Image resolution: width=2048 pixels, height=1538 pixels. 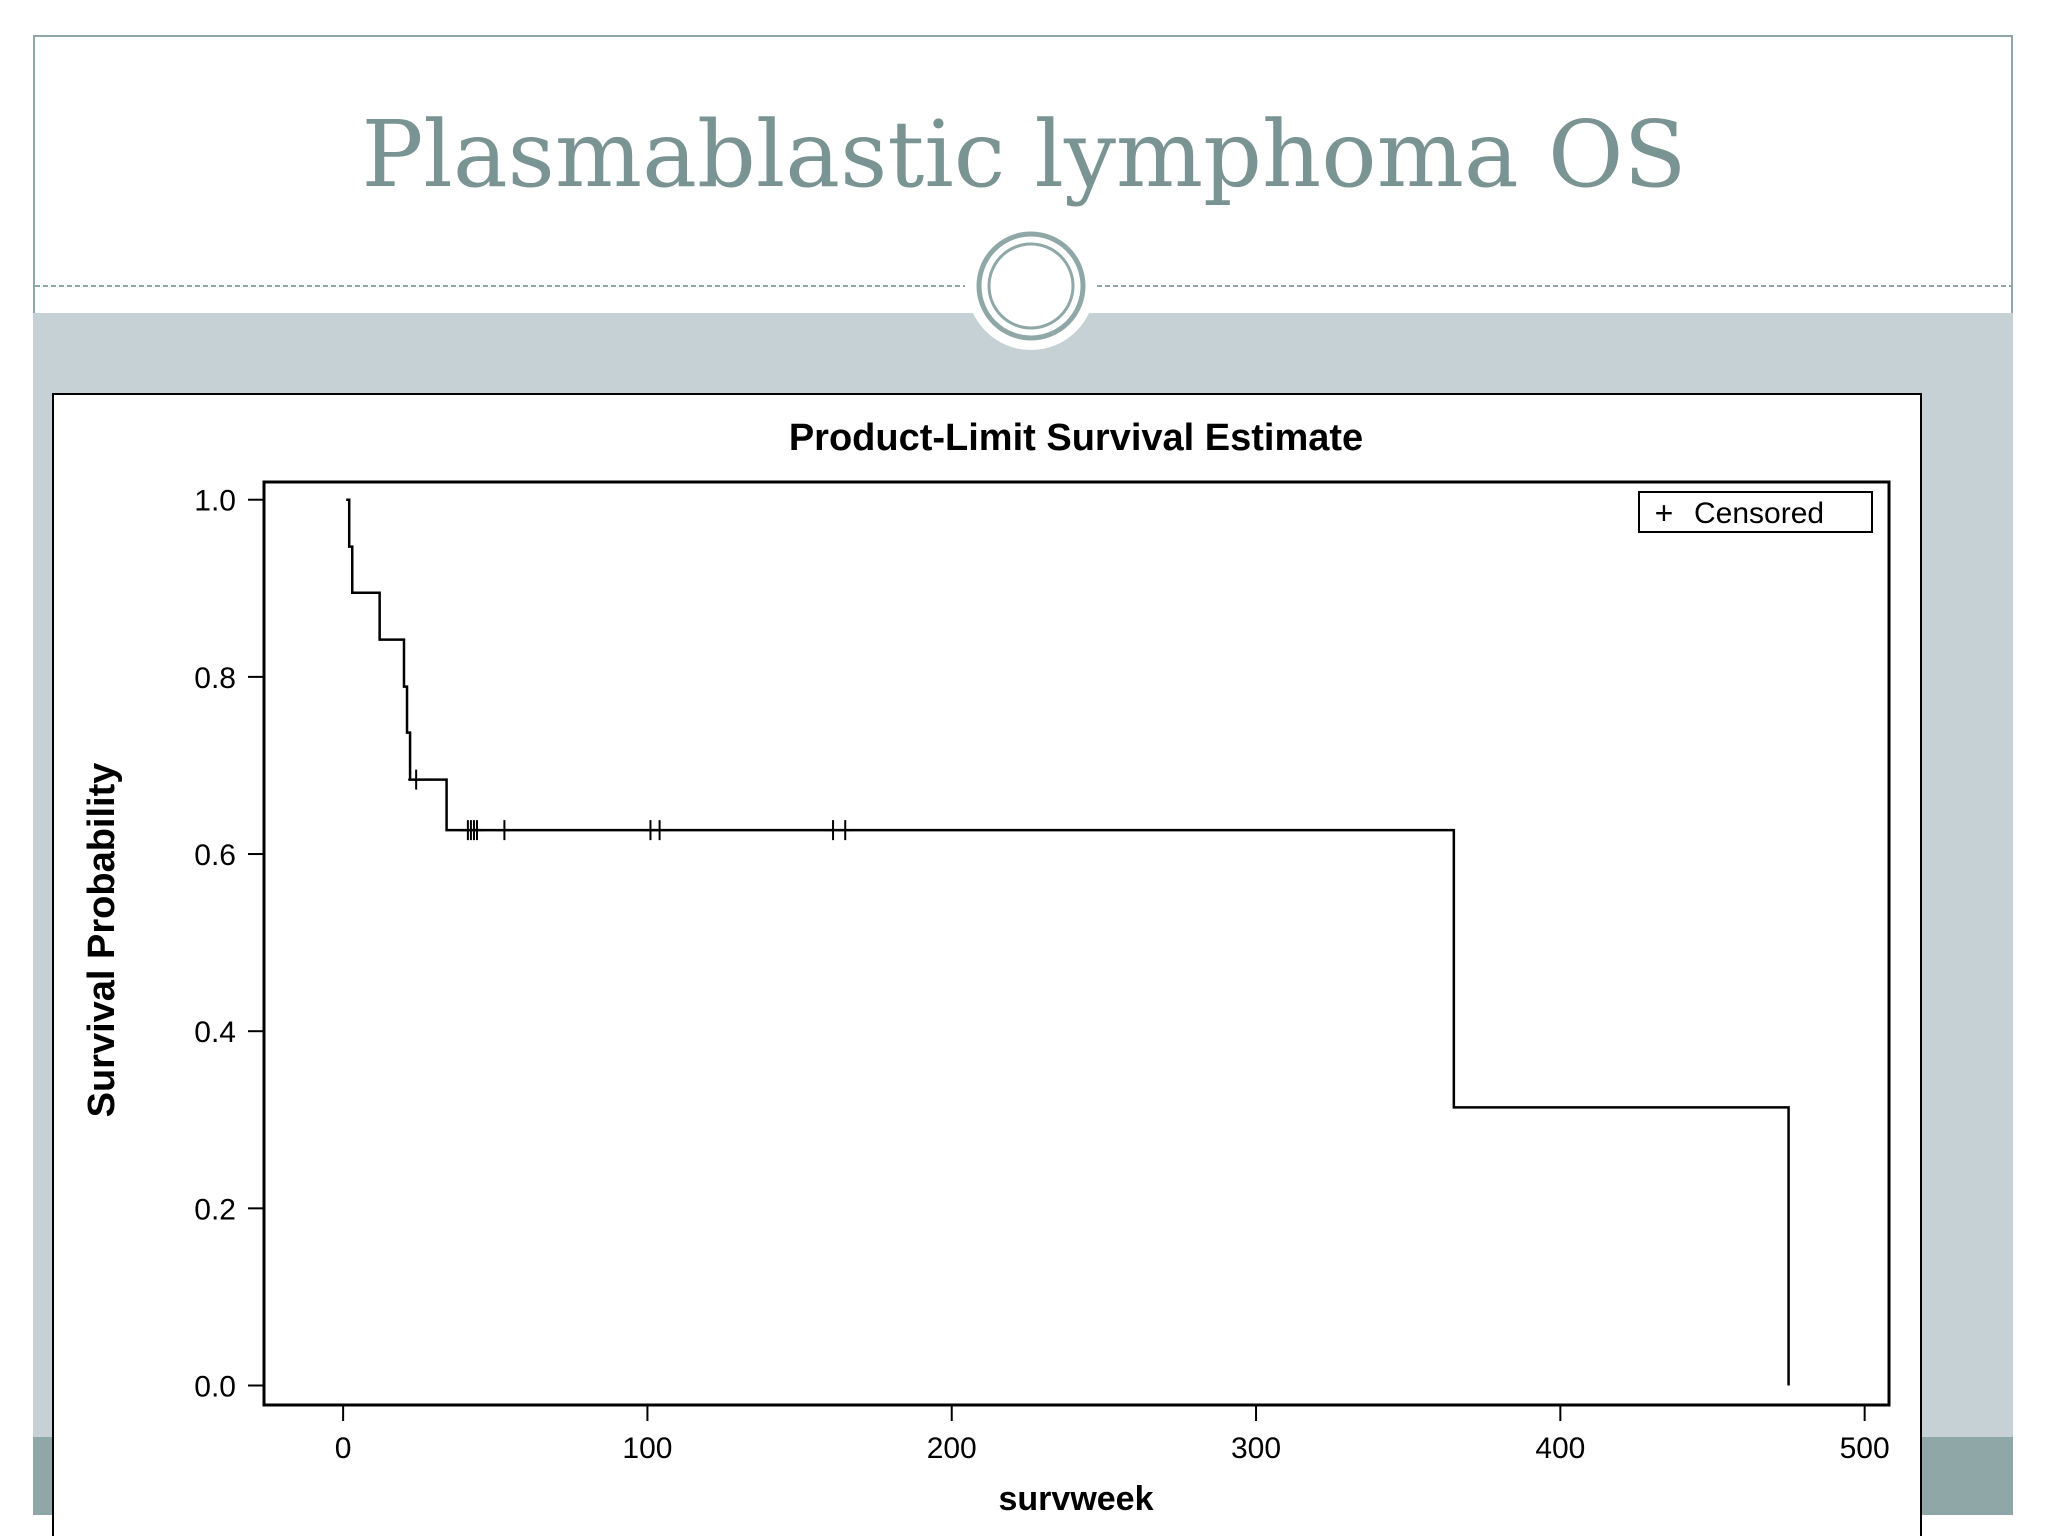 What do you see at coordinates (647, 1448) in the screenshot?
I see `x-tick-label: 100` at bounding box center [647, 1448].